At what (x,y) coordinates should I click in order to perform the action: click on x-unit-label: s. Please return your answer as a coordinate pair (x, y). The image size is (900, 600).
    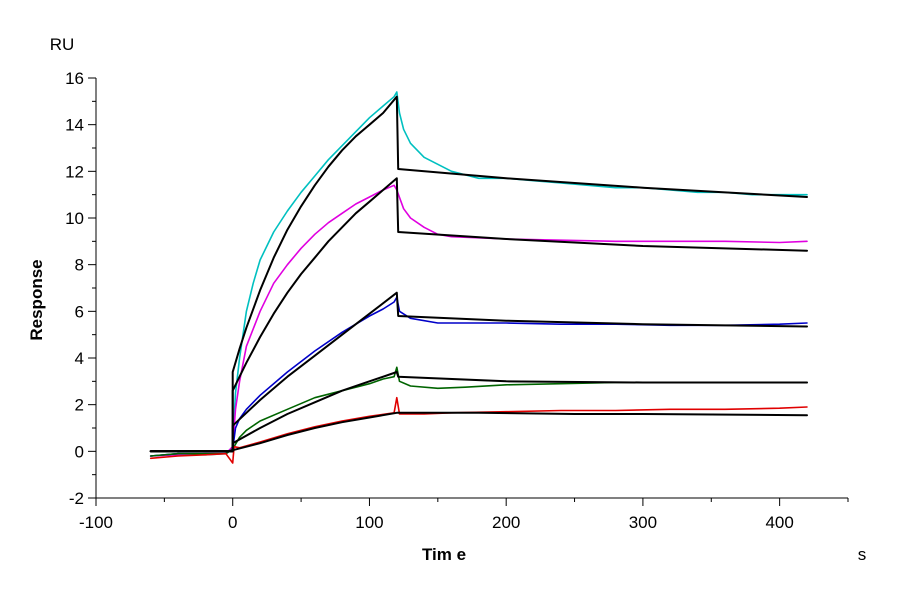
    Looking at the image, I should click on (862, 554).